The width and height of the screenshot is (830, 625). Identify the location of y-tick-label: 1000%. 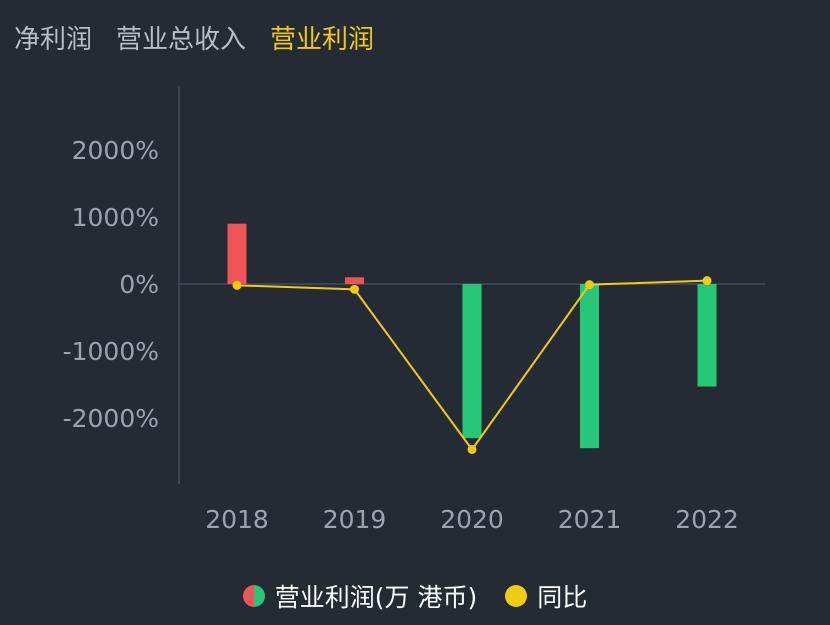
(115, 217).